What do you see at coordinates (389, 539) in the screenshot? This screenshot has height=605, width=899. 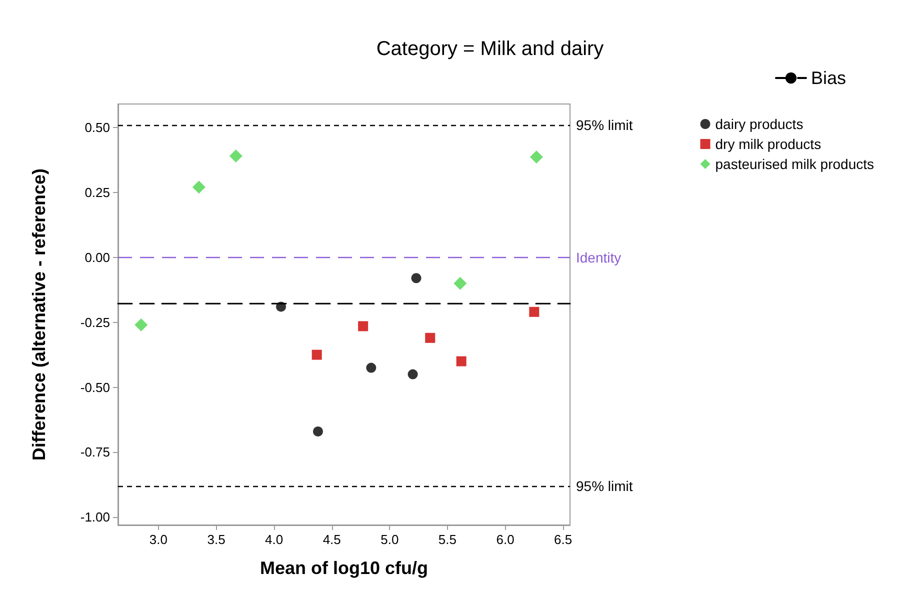 I see `x-tick-label: 5.0` at bounding box center [389, 539].